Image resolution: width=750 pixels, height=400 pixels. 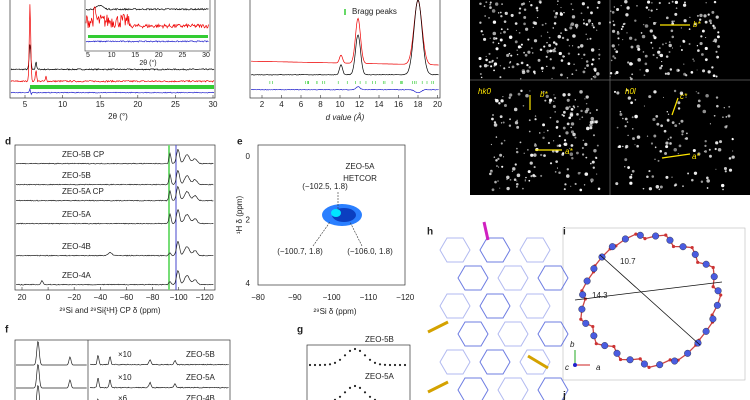 I want to click on inset-black, so click(x=147, y=8).